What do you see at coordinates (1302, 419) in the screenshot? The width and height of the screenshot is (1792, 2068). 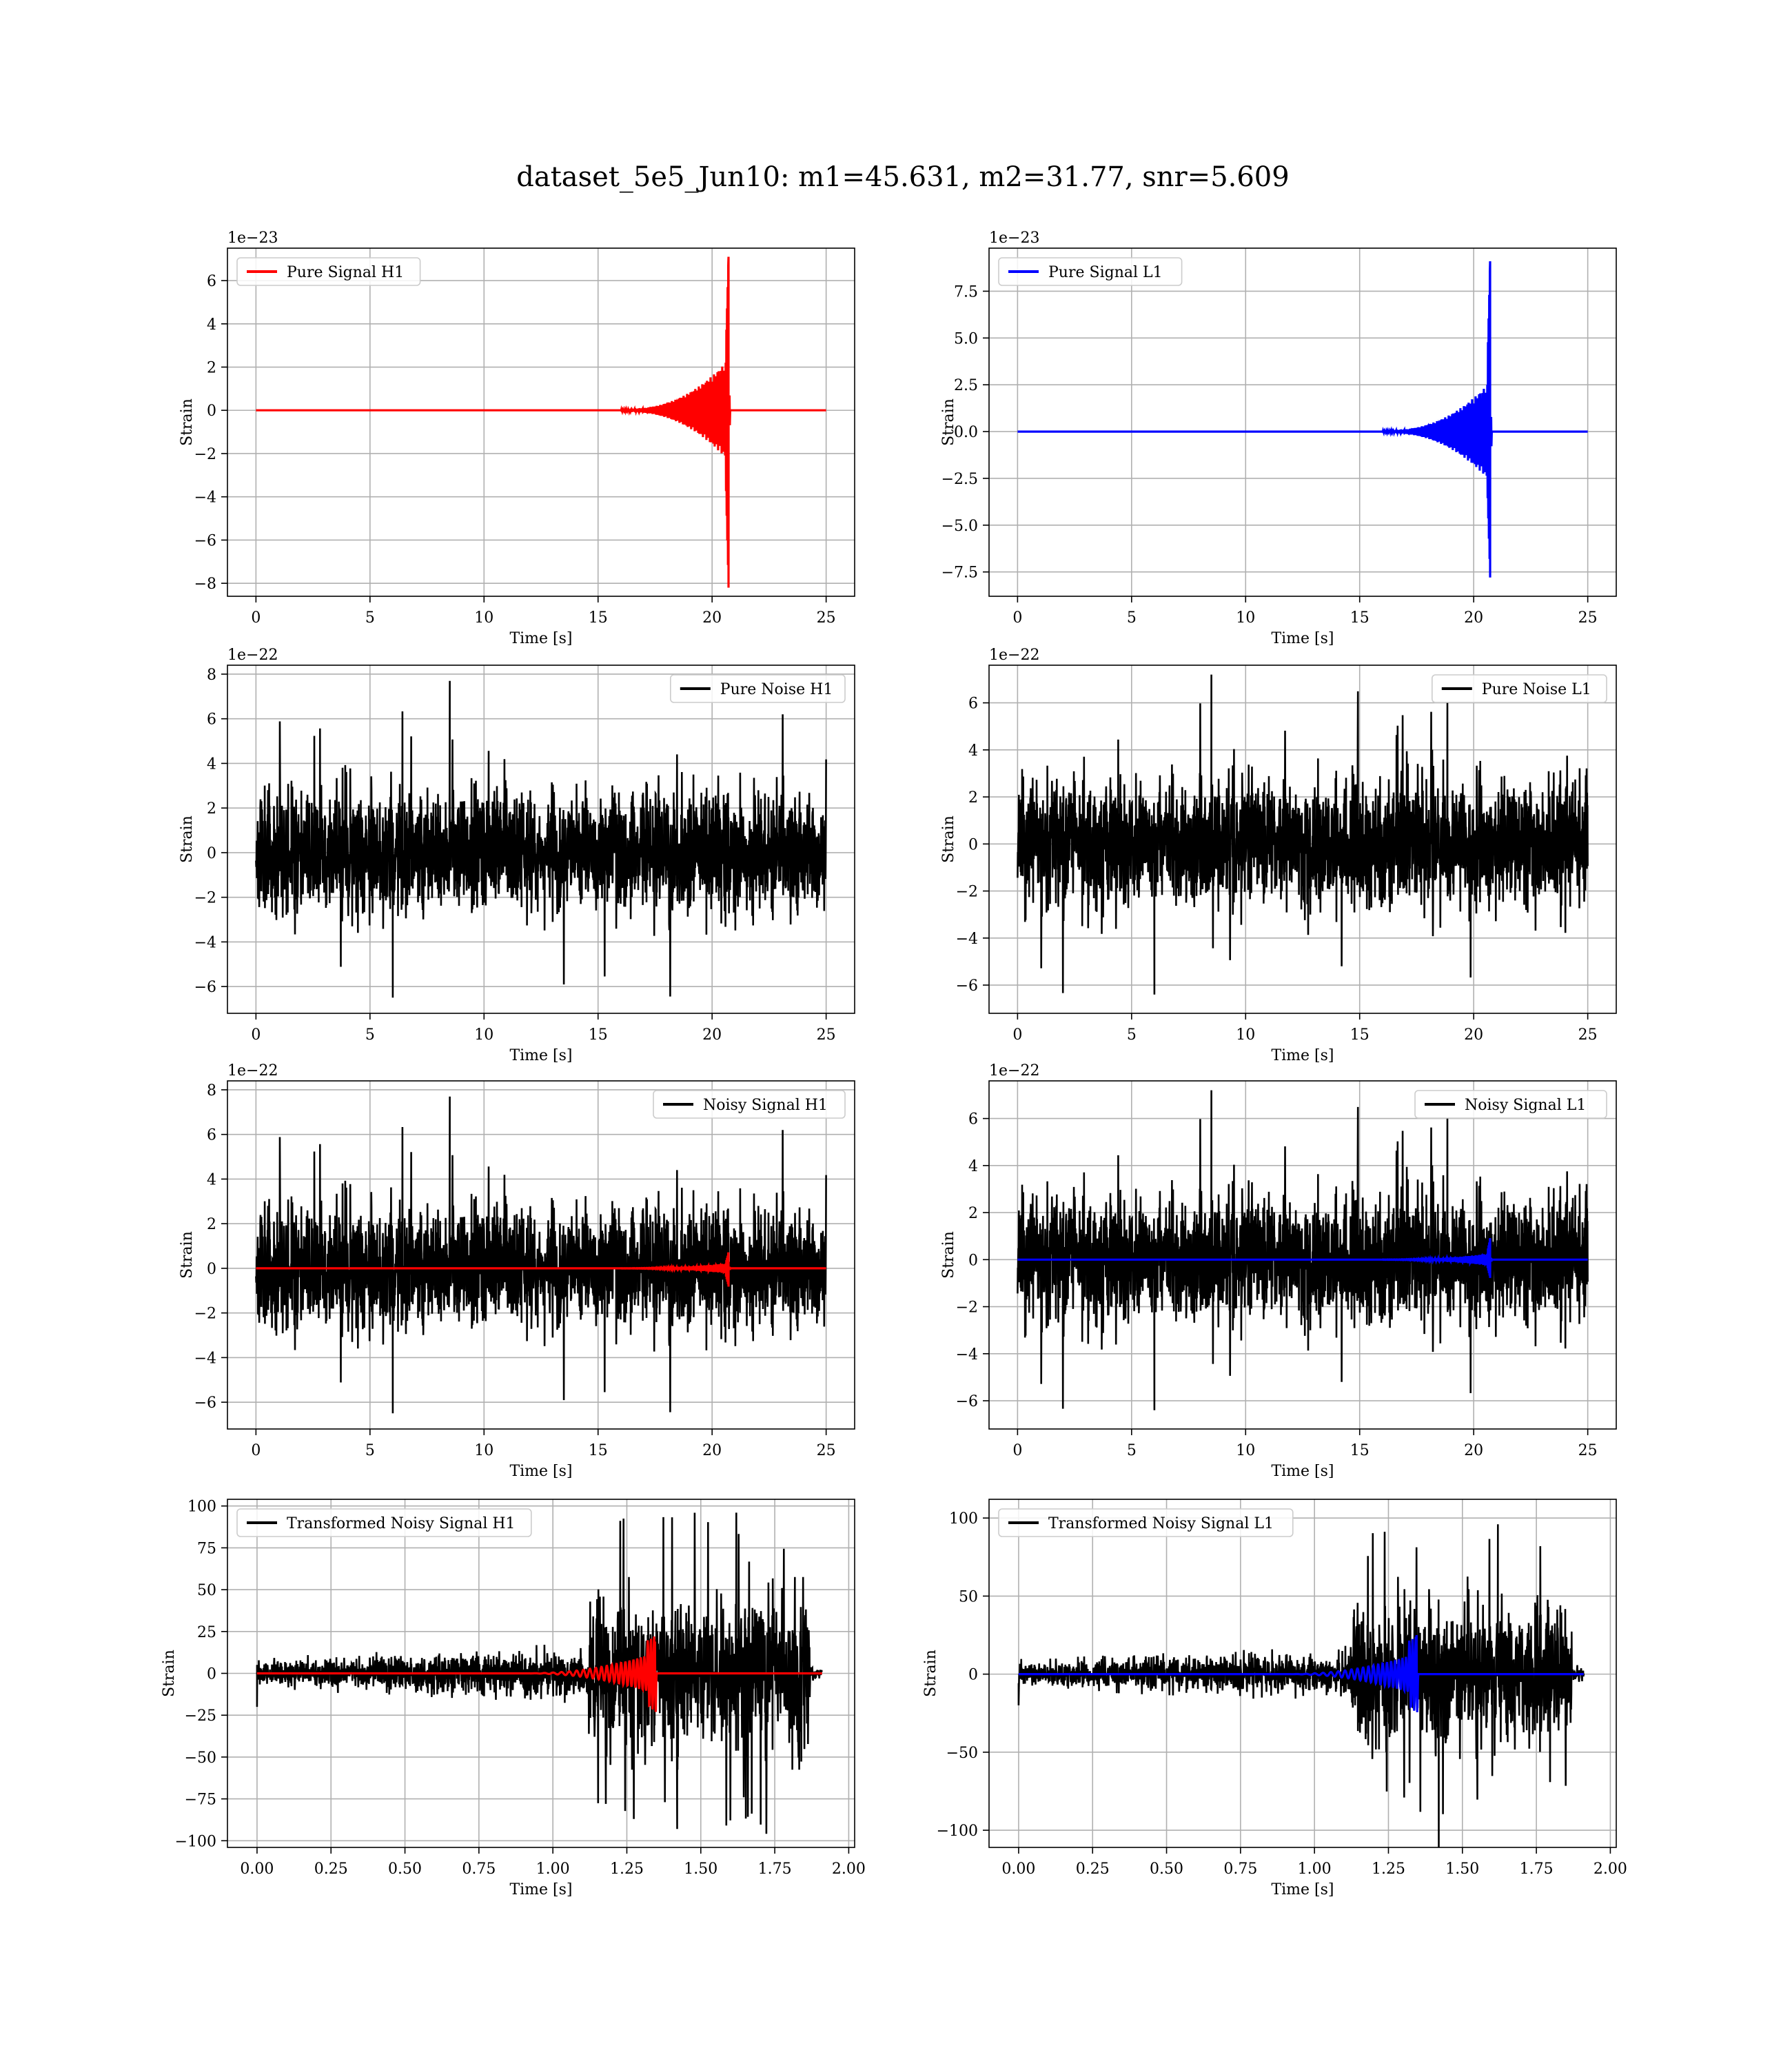 I see `series-line-pure-signal-l1` at bounding box center [1302, 419].